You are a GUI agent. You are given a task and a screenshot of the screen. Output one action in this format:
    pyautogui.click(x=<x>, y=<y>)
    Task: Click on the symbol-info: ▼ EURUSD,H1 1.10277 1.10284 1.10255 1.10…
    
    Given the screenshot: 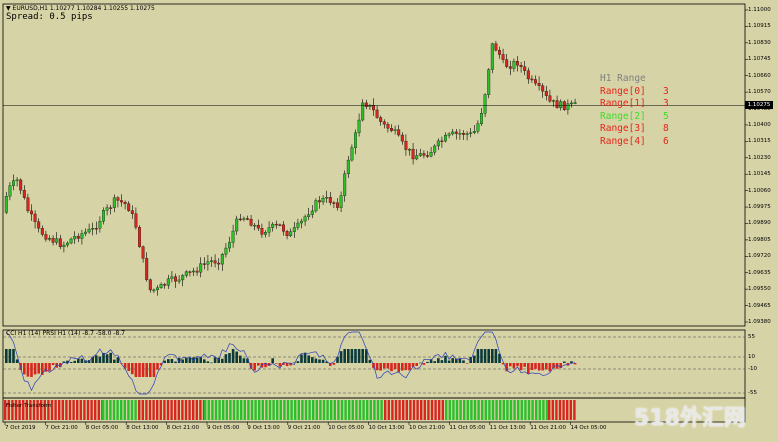 What is the action you would take?
    pyautogui.click(x=80, y=8)
    